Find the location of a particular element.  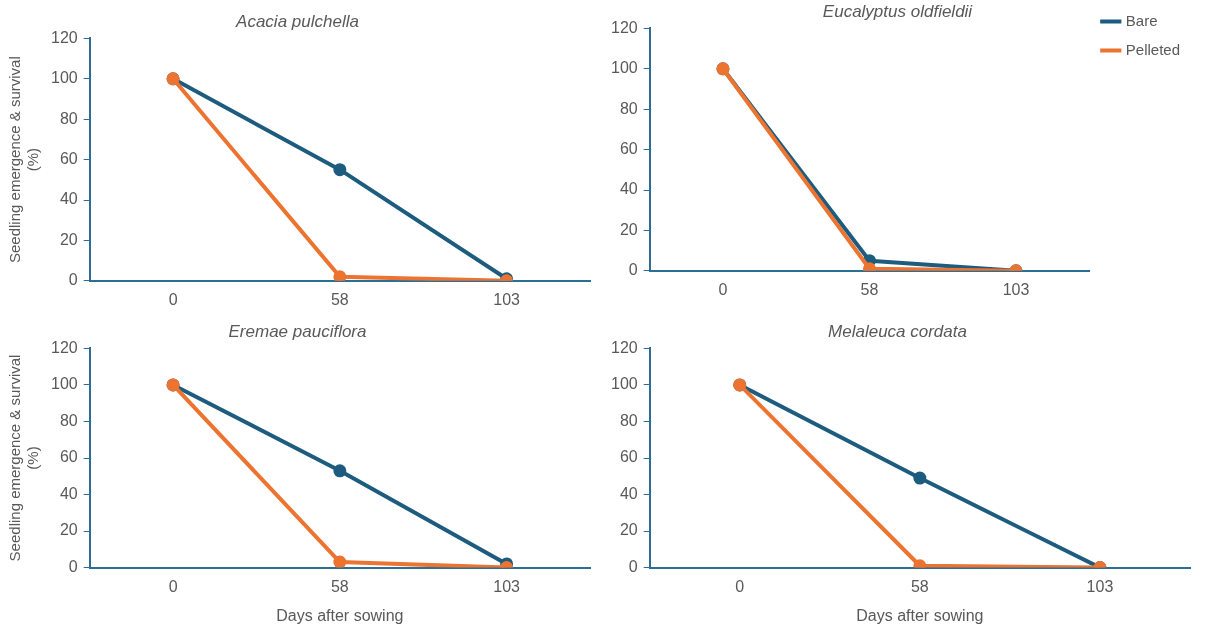

chart-title: Acacia pulchella is located at coordinates (297, 21).